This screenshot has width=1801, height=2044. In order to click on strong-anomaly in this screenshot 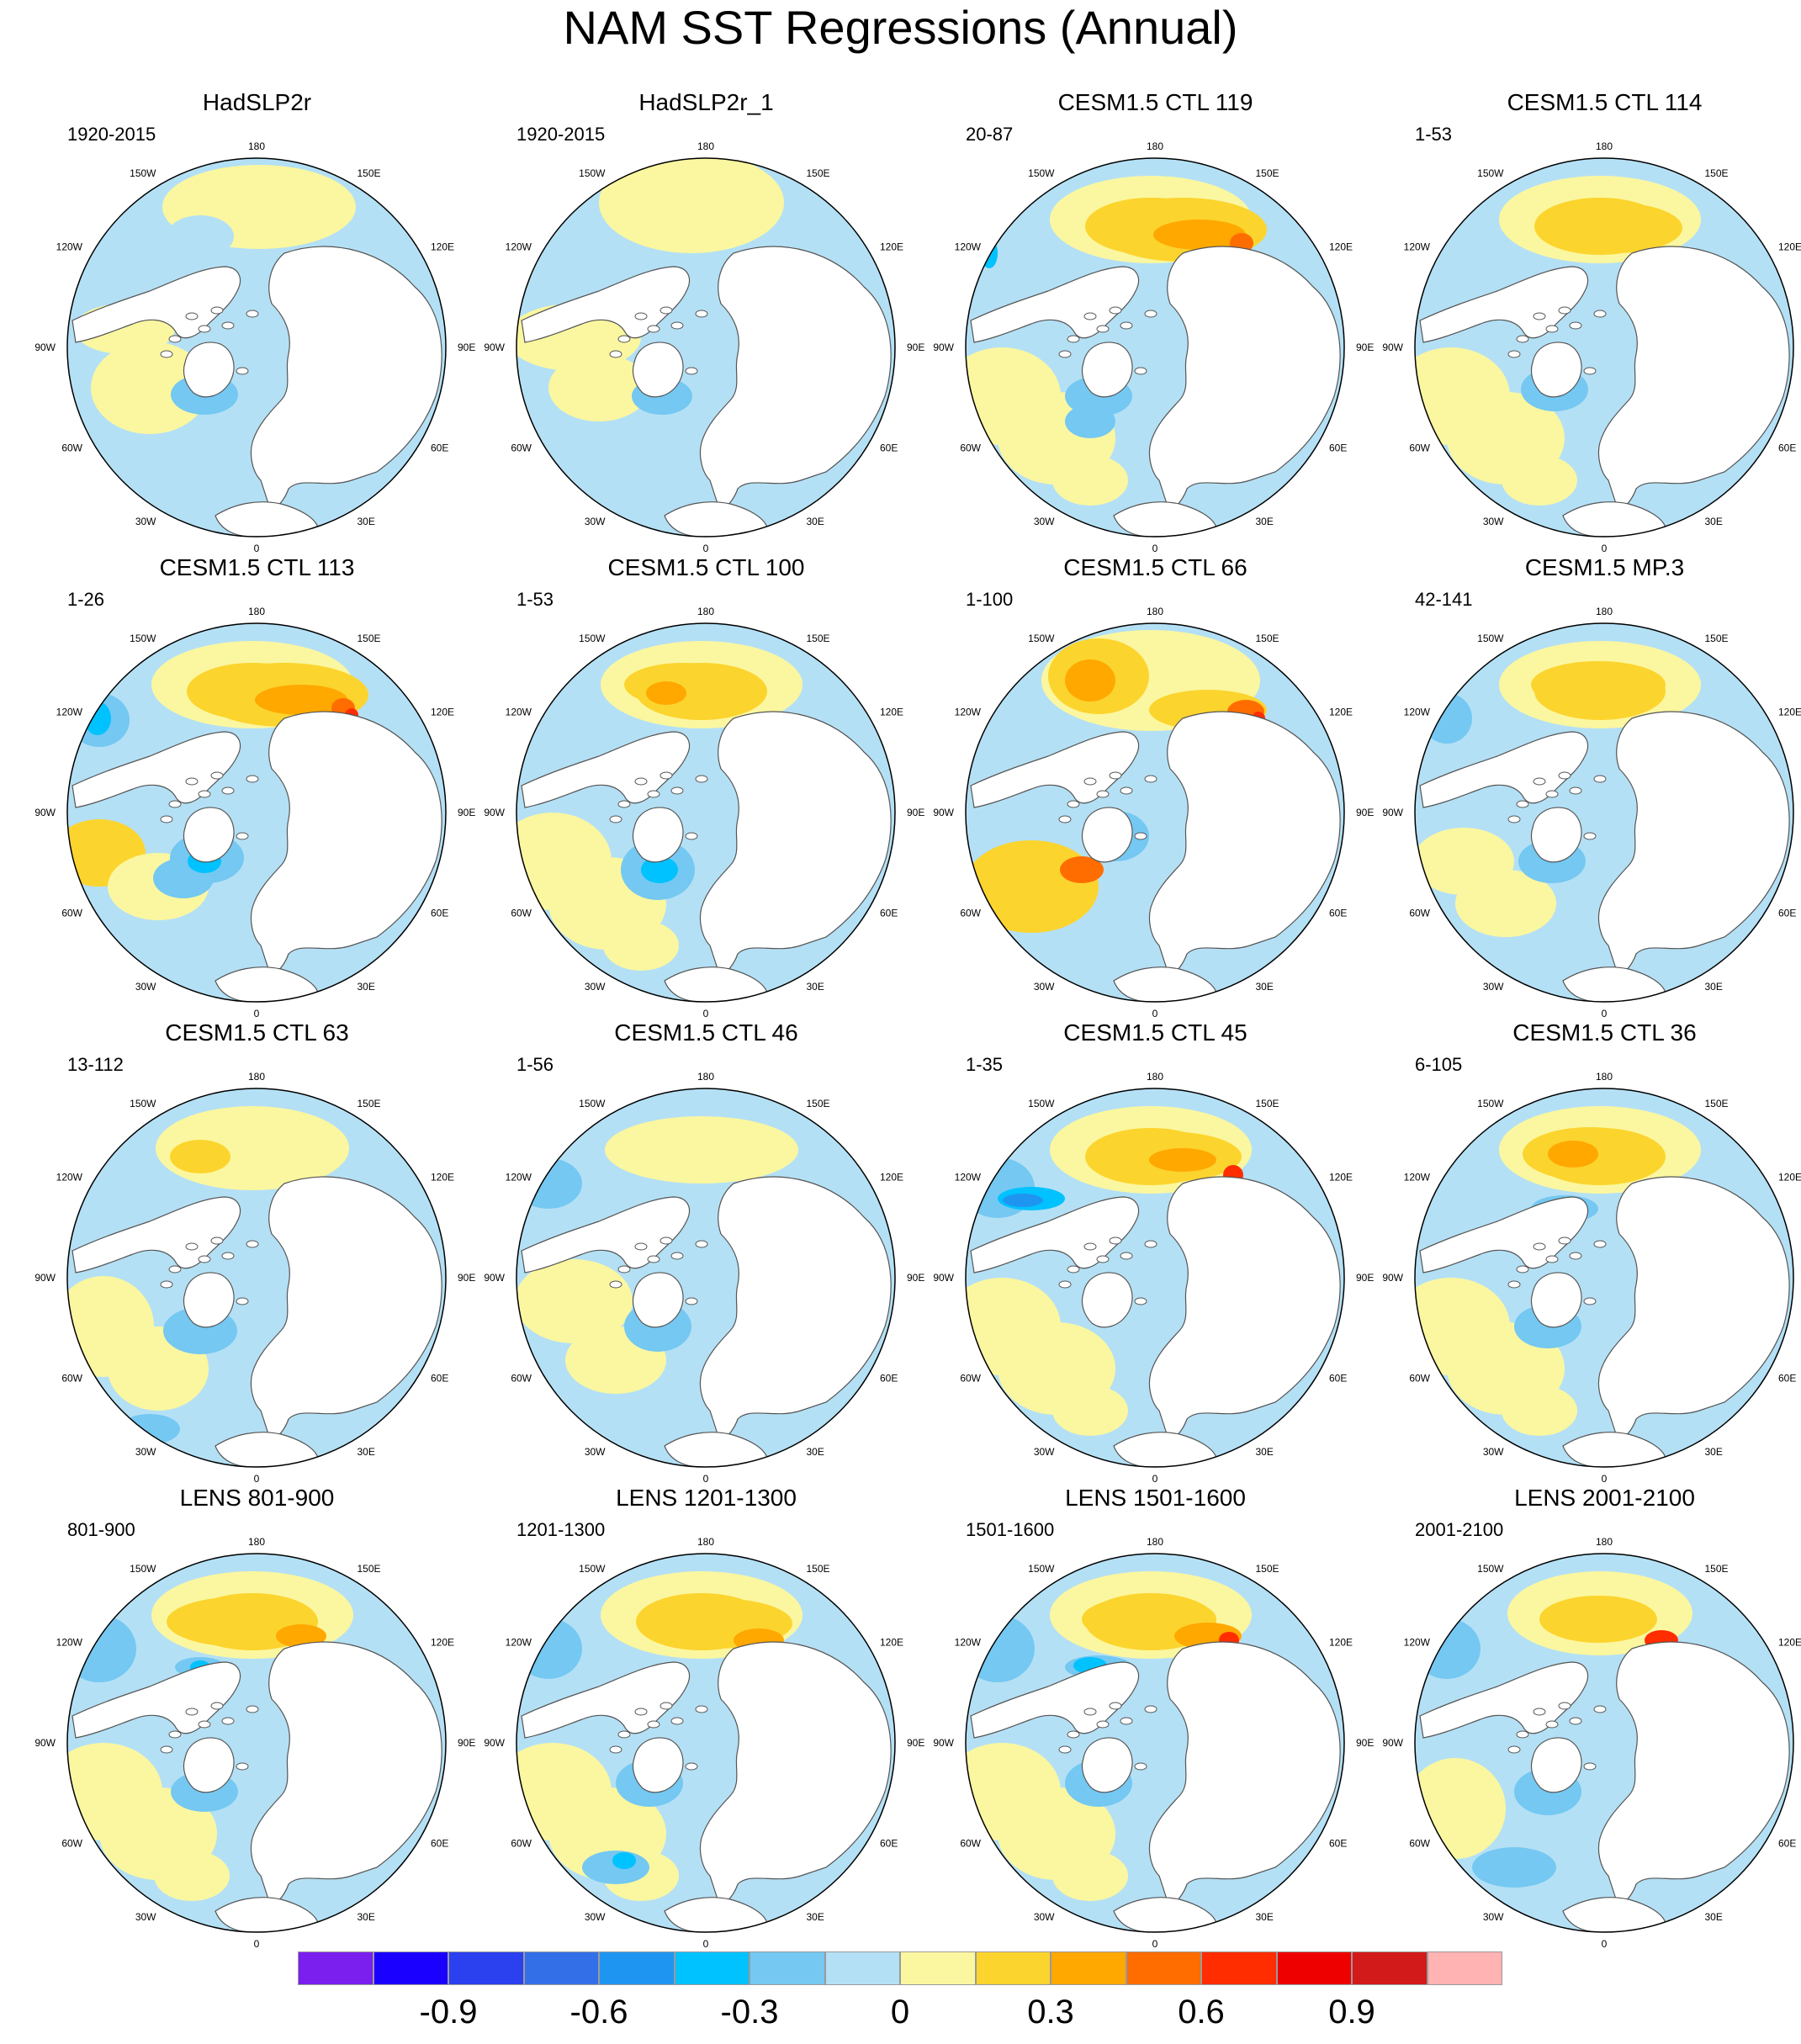, I will do `click(97, 718)`.